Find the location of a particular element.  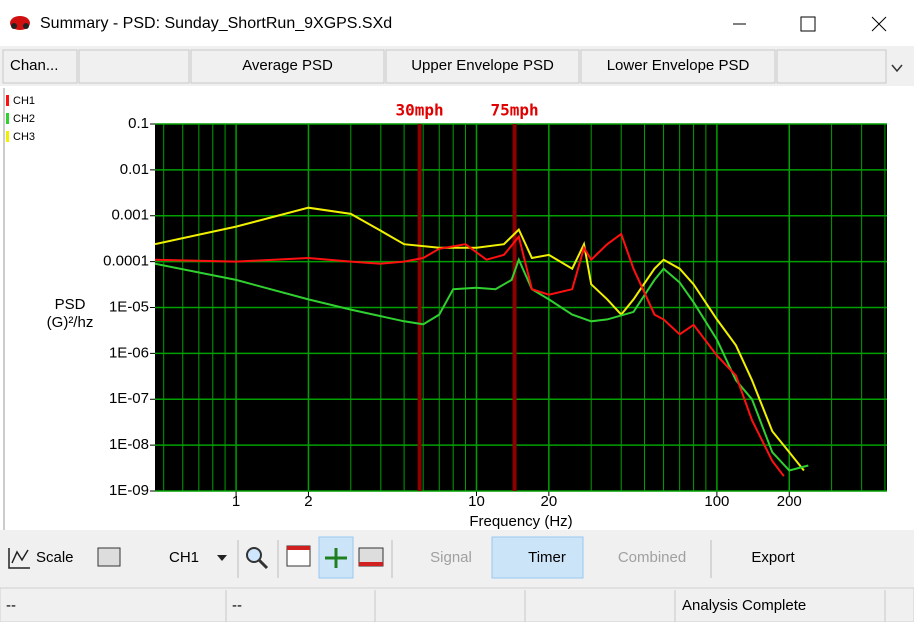

bottom-toolbar is located at coordinates (457, 559).